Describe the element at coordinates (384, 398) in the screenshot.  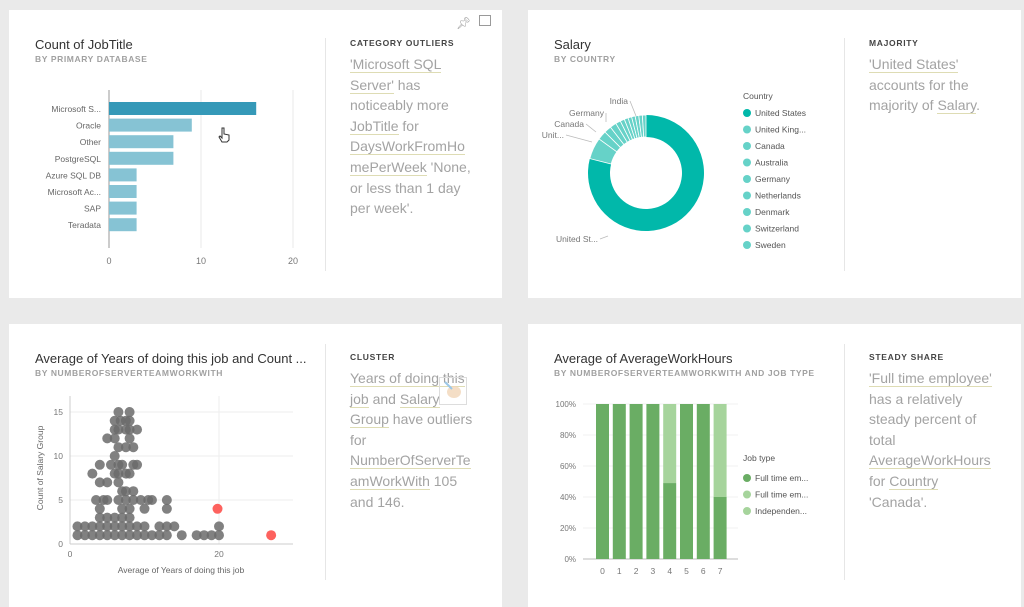
I see `insight-text-segment: and` at that location.